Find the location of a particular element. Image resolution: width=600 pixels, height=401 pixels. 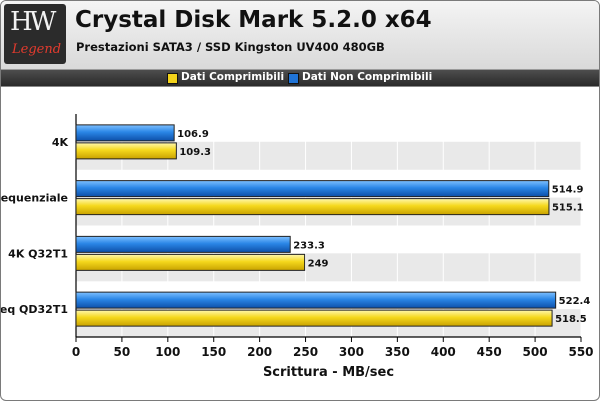

x-tick-label: 500 is located at coordinates (535, 352).